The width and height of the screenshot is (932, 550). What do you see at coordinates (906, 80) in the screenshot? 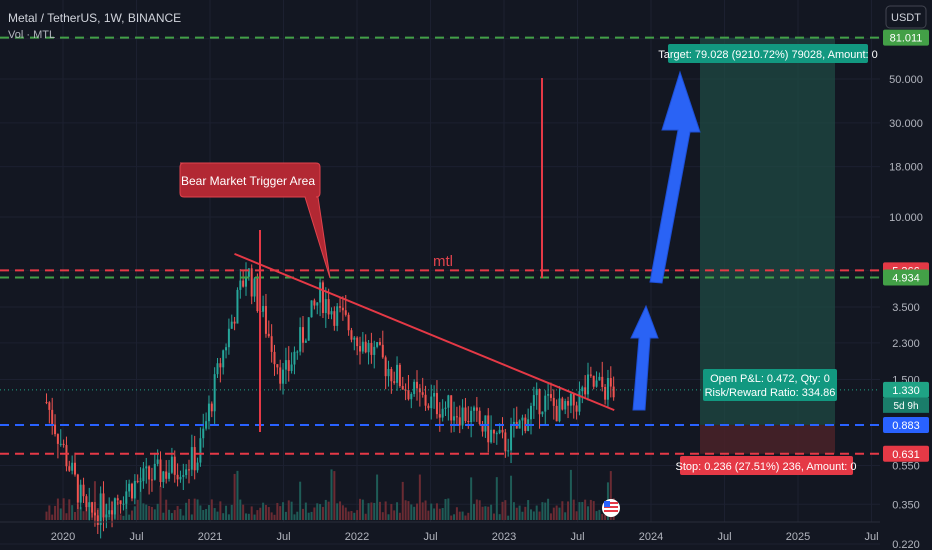
I see `price-tick-label: 50.000` at bounding box center [906, 80].